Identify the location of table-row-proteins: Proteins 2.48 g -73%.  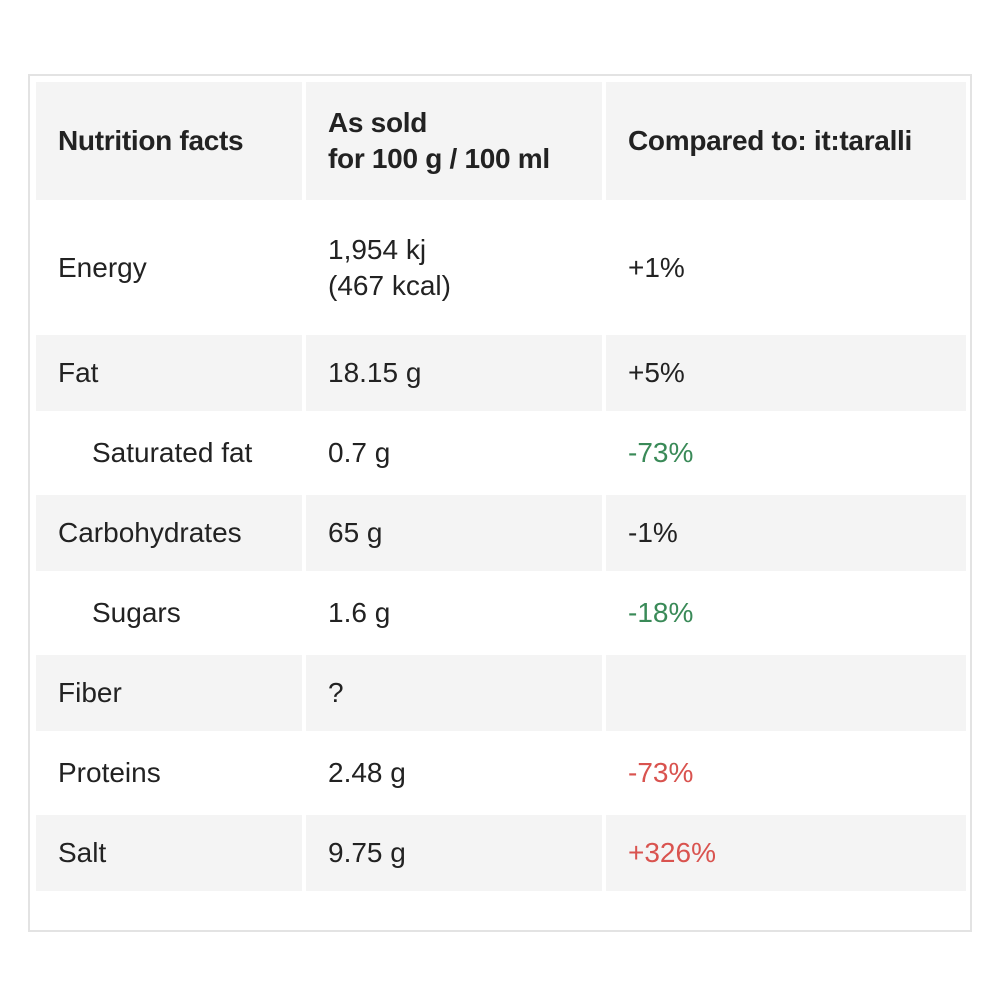
(501, 773).